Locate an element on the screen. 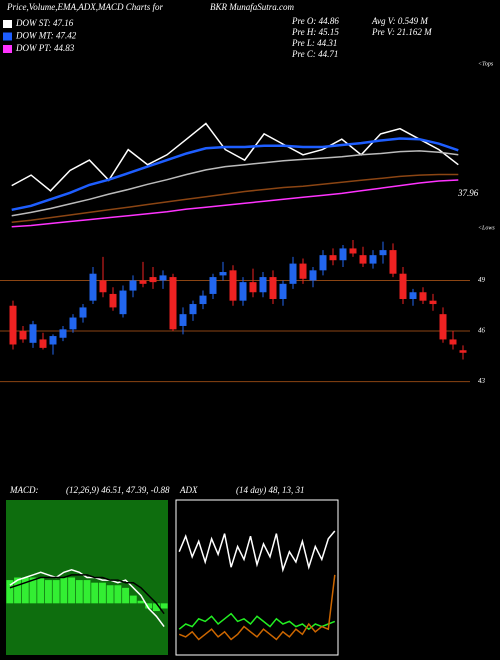 The image size is (500, 660). last-value-label: 37.96 is located at coordinates (468, 193).